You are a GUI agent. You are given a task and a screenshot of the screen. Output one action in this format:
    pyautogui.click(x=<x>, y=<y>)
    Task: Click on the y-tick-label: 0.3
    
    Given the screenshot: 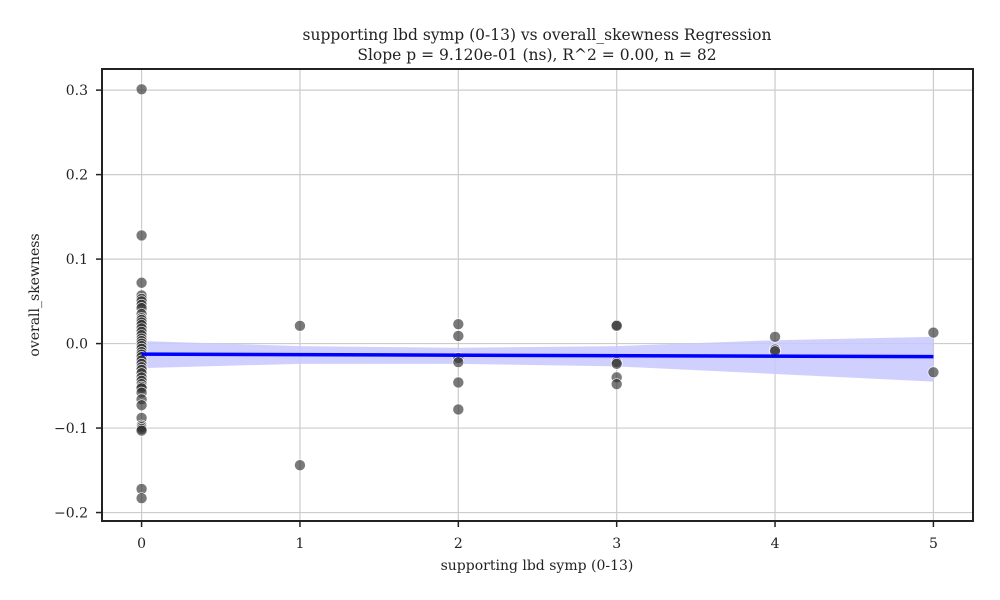 What is the action you would take?
    pyautogui.click(x=77, y=91)
    